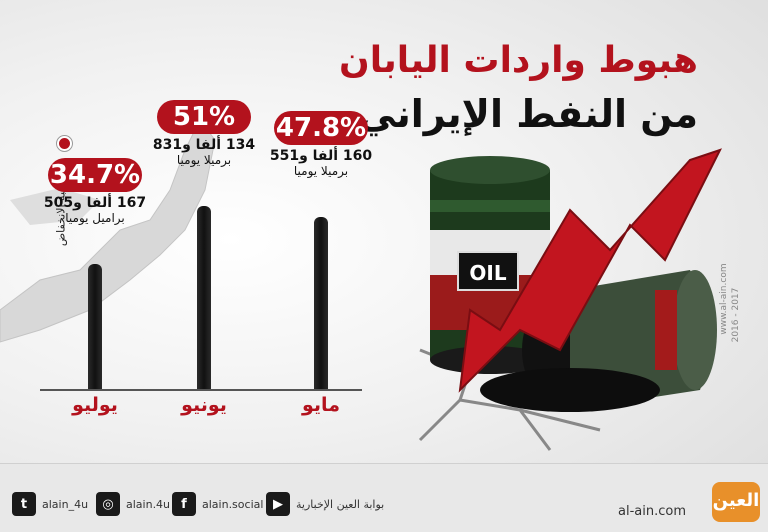  I want to click on title-line-2: من النفط الإيراني, so click(528, 114).